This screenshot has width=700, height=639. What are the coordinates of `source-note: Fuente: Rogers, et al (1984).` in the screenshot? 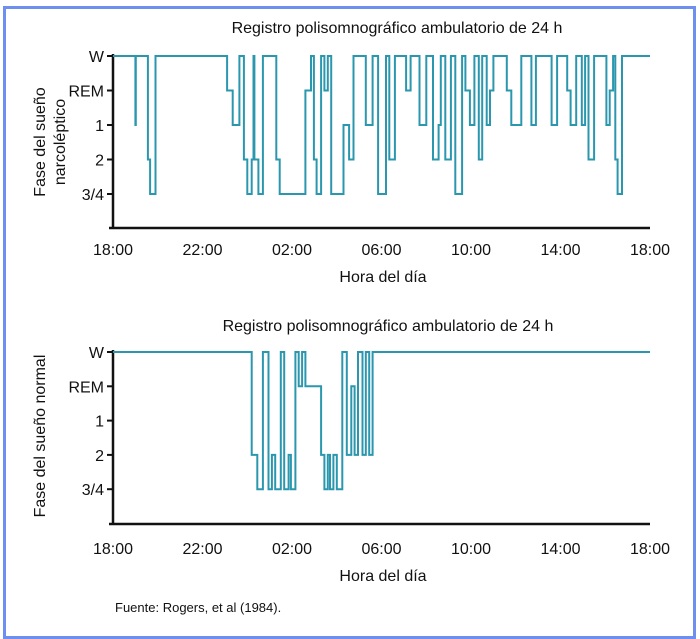 It's located at (198, 607).